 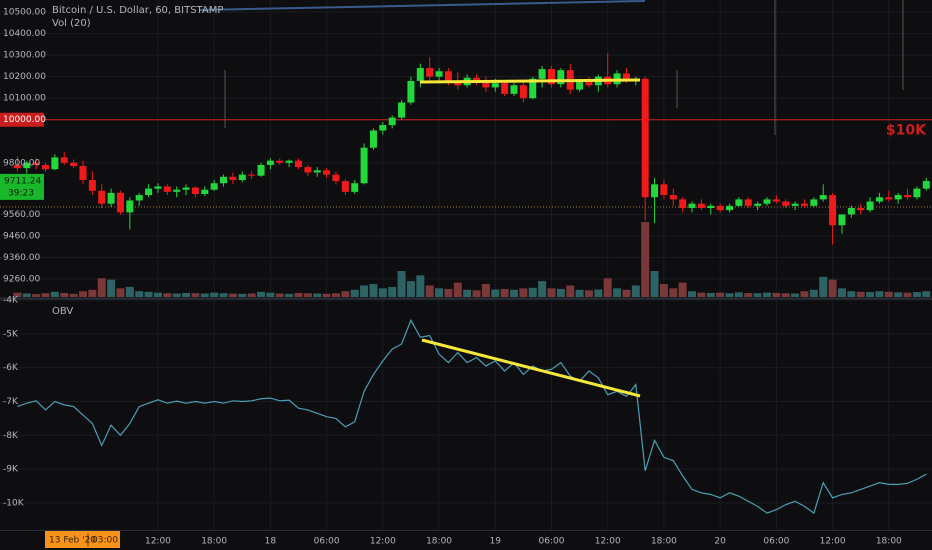 I want to click on last-price-bg, so click(x=22, y=186).